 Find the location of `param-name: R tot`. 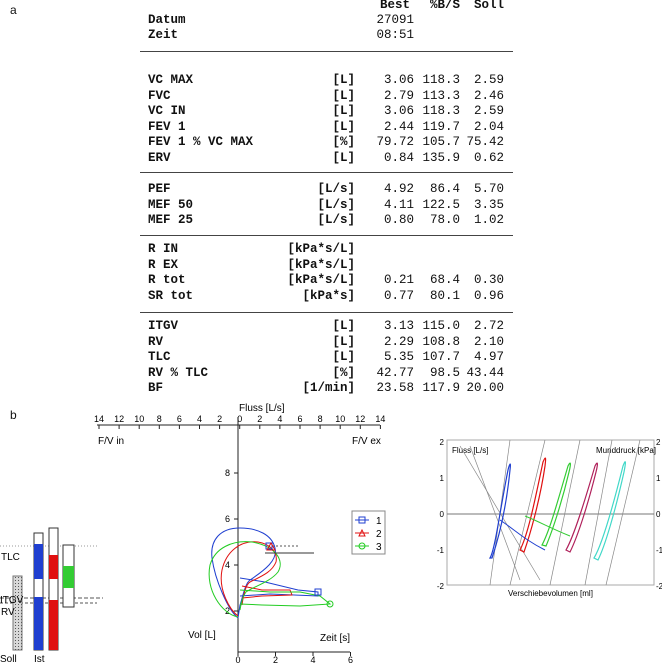

param-name: R tot is located at coordinates (167, 280).